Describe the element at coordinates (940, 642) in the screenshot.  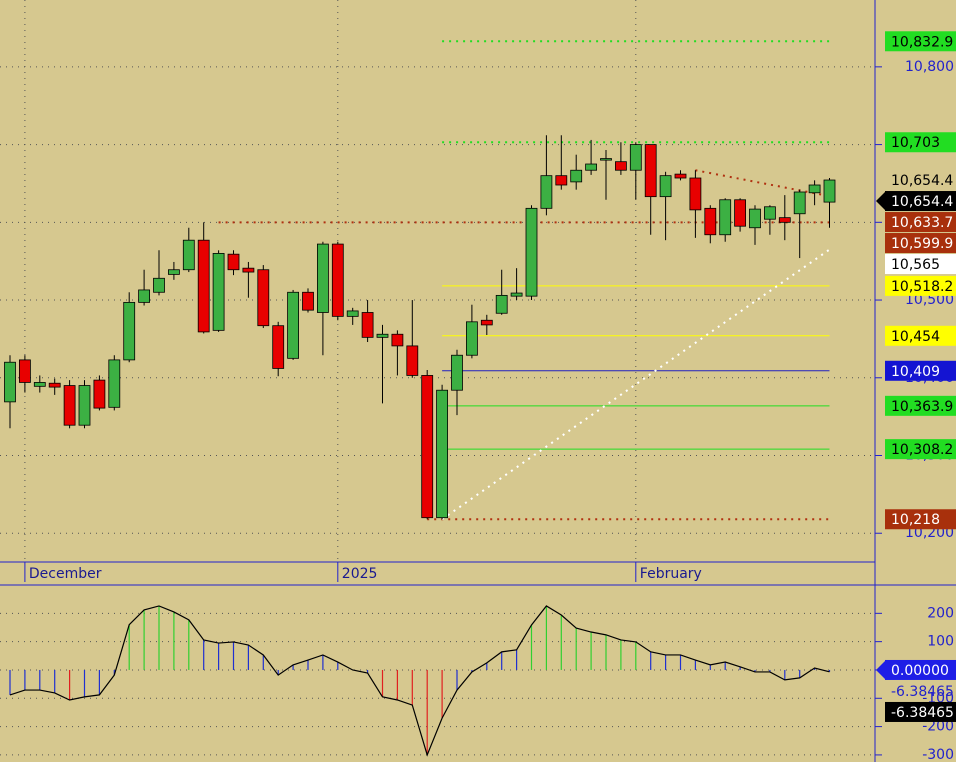
I see `y-tick-label: 100` at that location.